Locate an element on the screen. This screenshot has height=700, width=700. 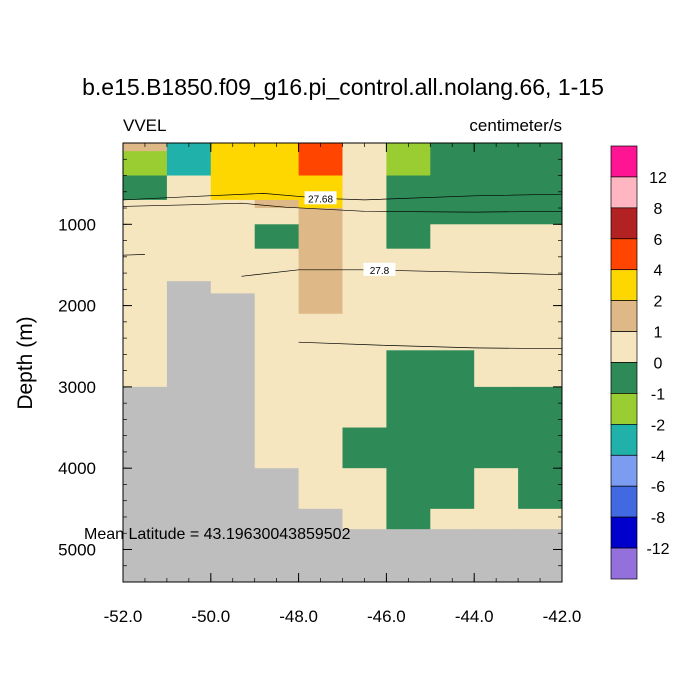
y-tick-label: 4000 is located at coordinates (77, 468).